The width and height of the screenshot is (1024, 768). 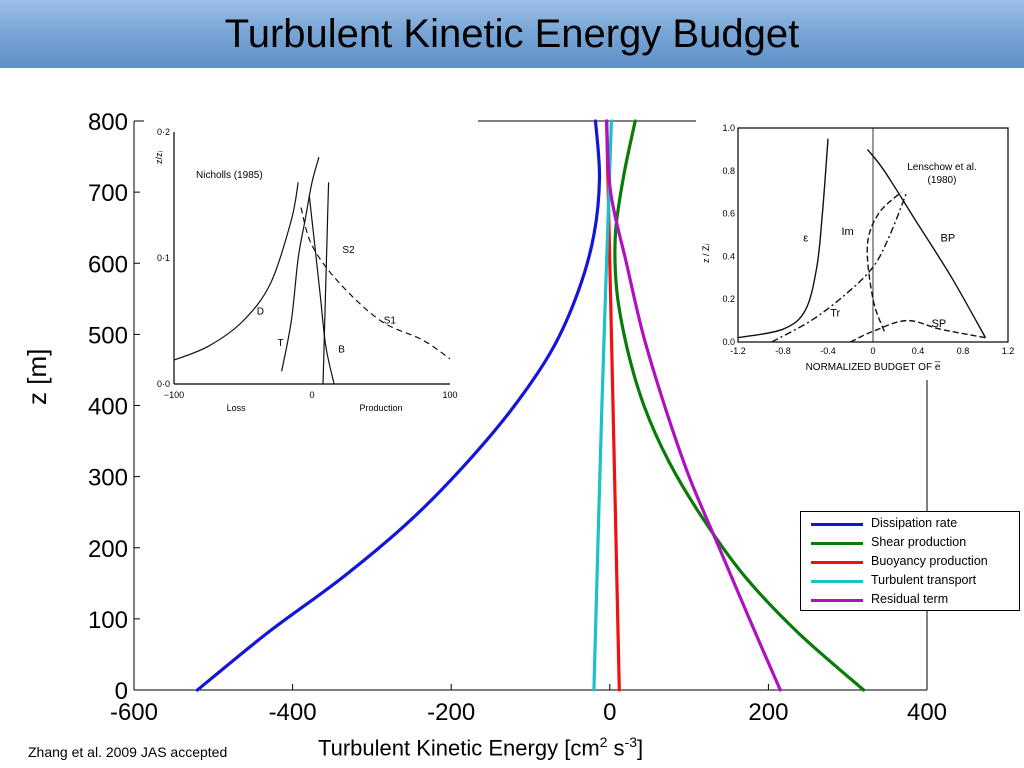 I want to click on legend-item-transport: Turbulent transport, so click(x=913, y=581).